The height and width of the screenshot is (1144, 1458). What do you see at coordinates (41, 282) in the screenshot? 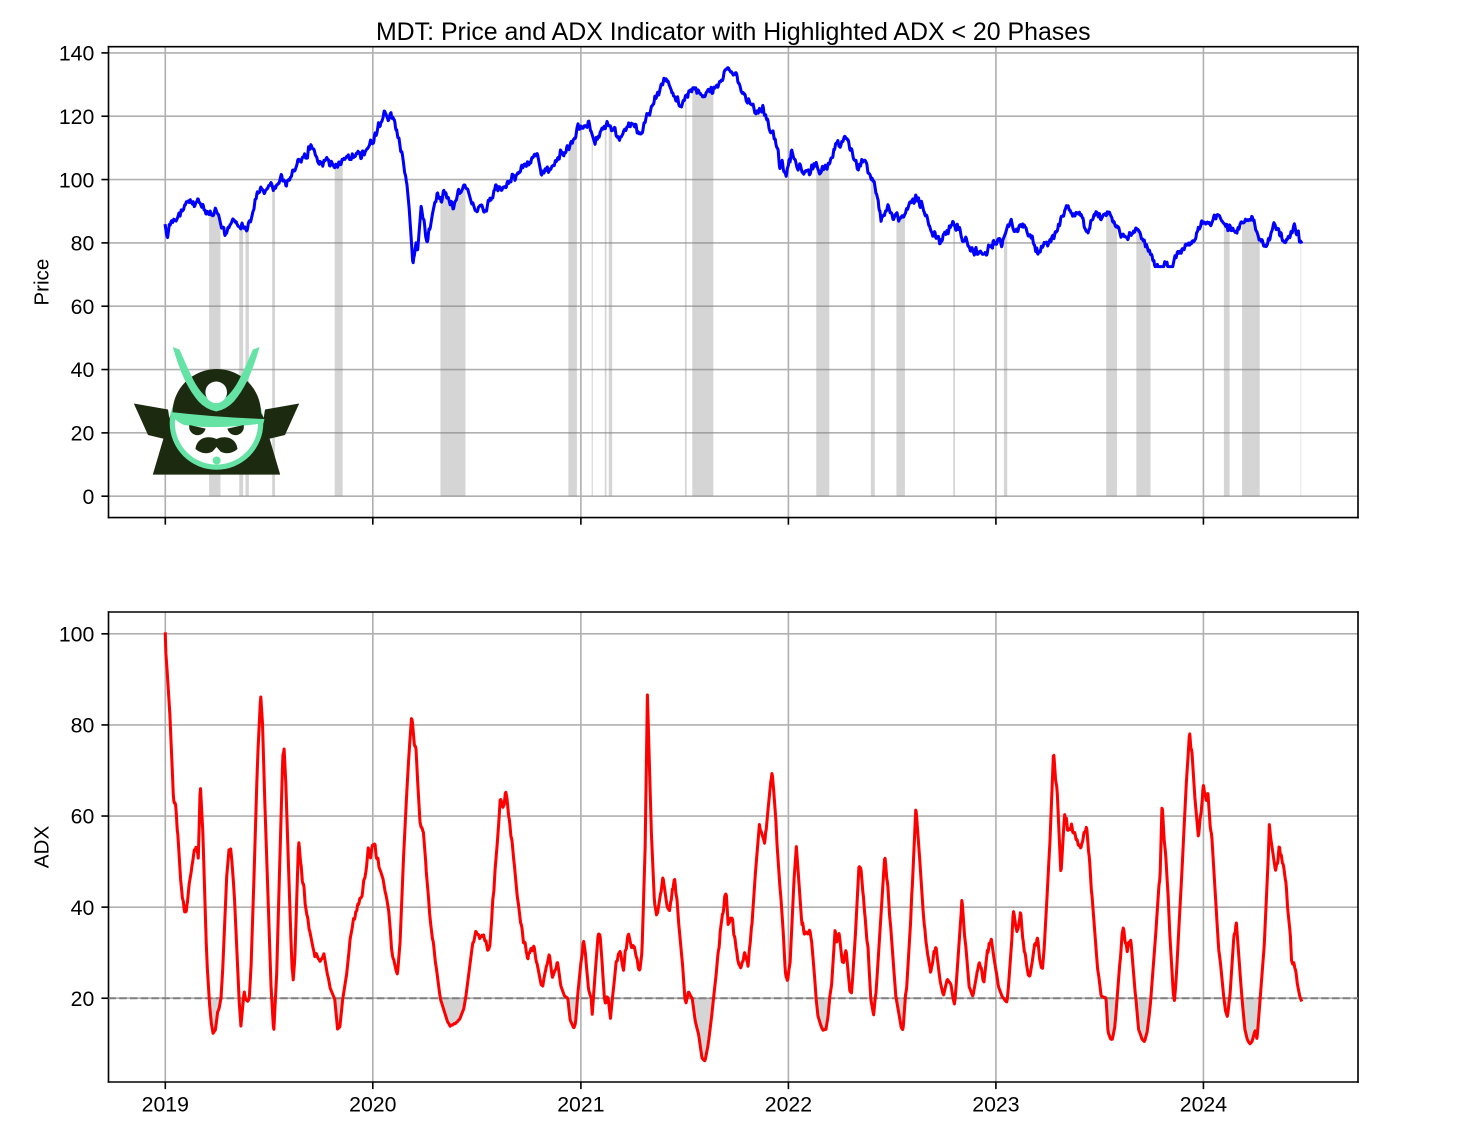
I see `svg-text: Price` at bounding box center [41, 282].